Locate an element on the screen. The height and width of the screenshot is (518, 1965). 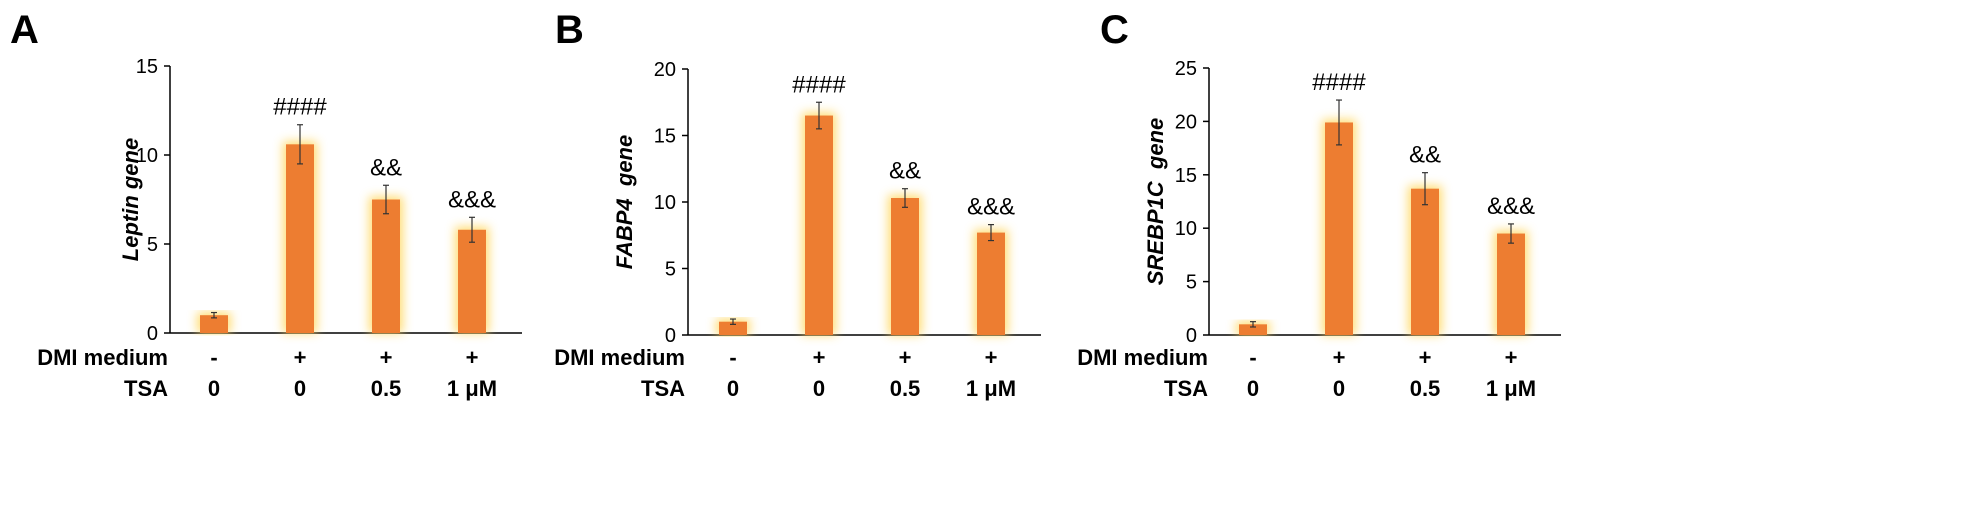
panel-label: C is located at coordinates (1114, 30).